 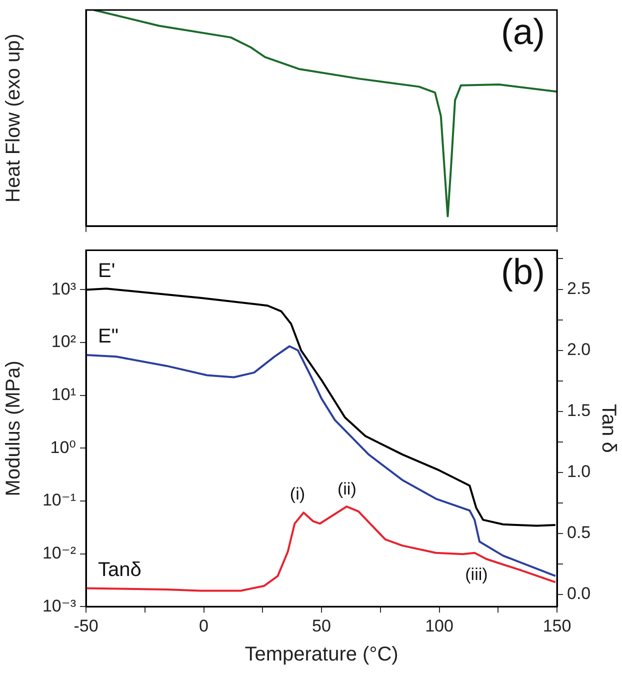 What do you see at coordinates (59, 606) in the screenshot?
I see `y-tick-label: 10⁻³` at bounding box center [59, 606].